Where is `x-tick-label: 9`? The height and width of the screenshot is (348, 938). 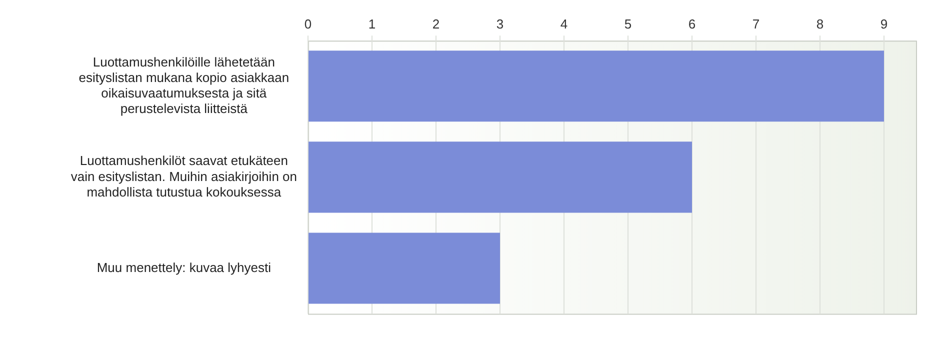
x-tick-label: 9 is located at coordinates (884, 24).